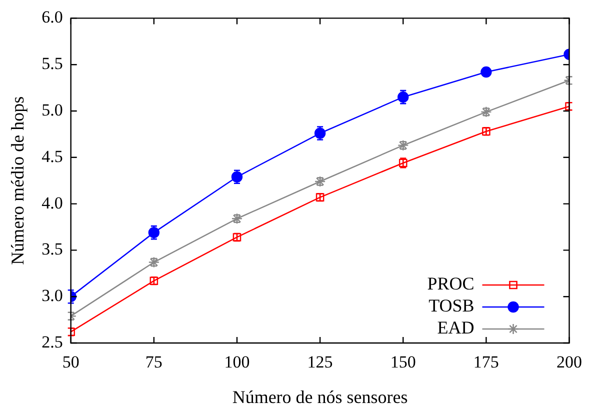 The width and height of the screenshot is (592, 415). What do you see at coordinates (52, 202) in the screenshot?
I see `y-tick-label: 4.0` at bounding box center [52, 202].